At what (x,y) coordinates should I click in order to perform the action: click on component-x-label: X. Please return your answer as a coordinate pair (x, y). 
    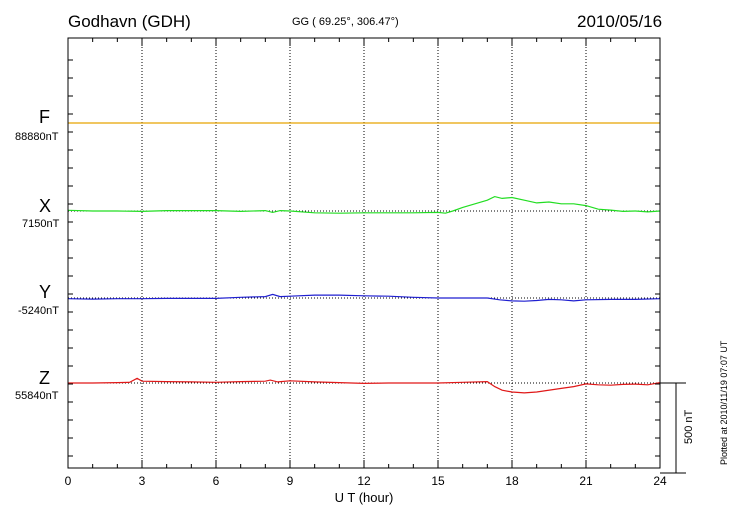
    Looking at the image, I should click on (45, 206).